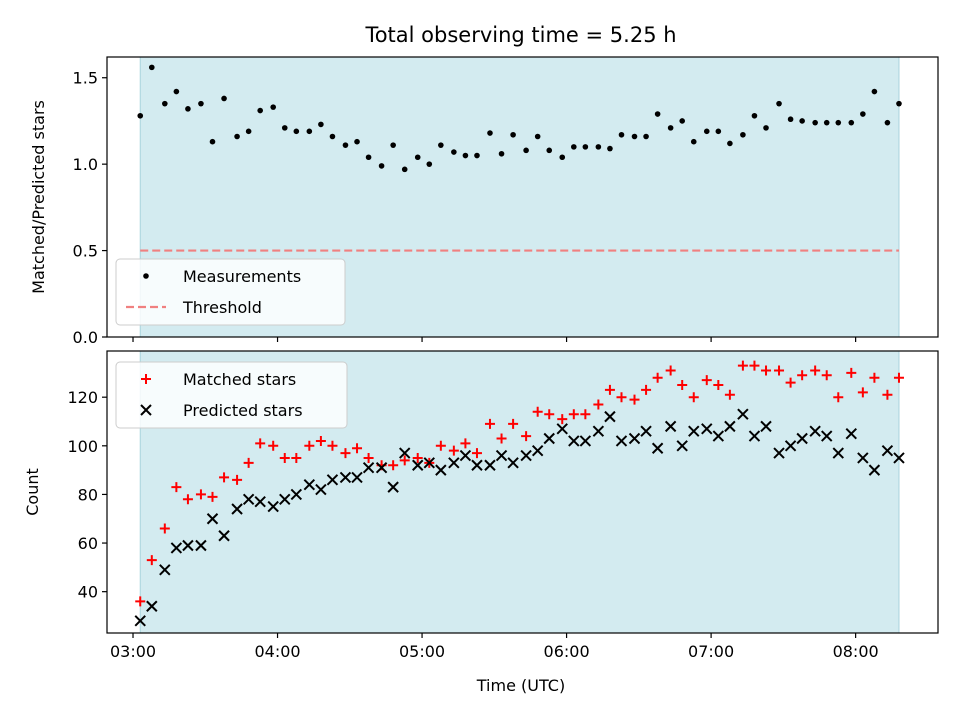 Image resolution: width=960 pixels, height=720 pixels. Describe the element at coordinates (243, 410) in the screenshot. I see `legend-entry-label: Predicted stars` at that location.